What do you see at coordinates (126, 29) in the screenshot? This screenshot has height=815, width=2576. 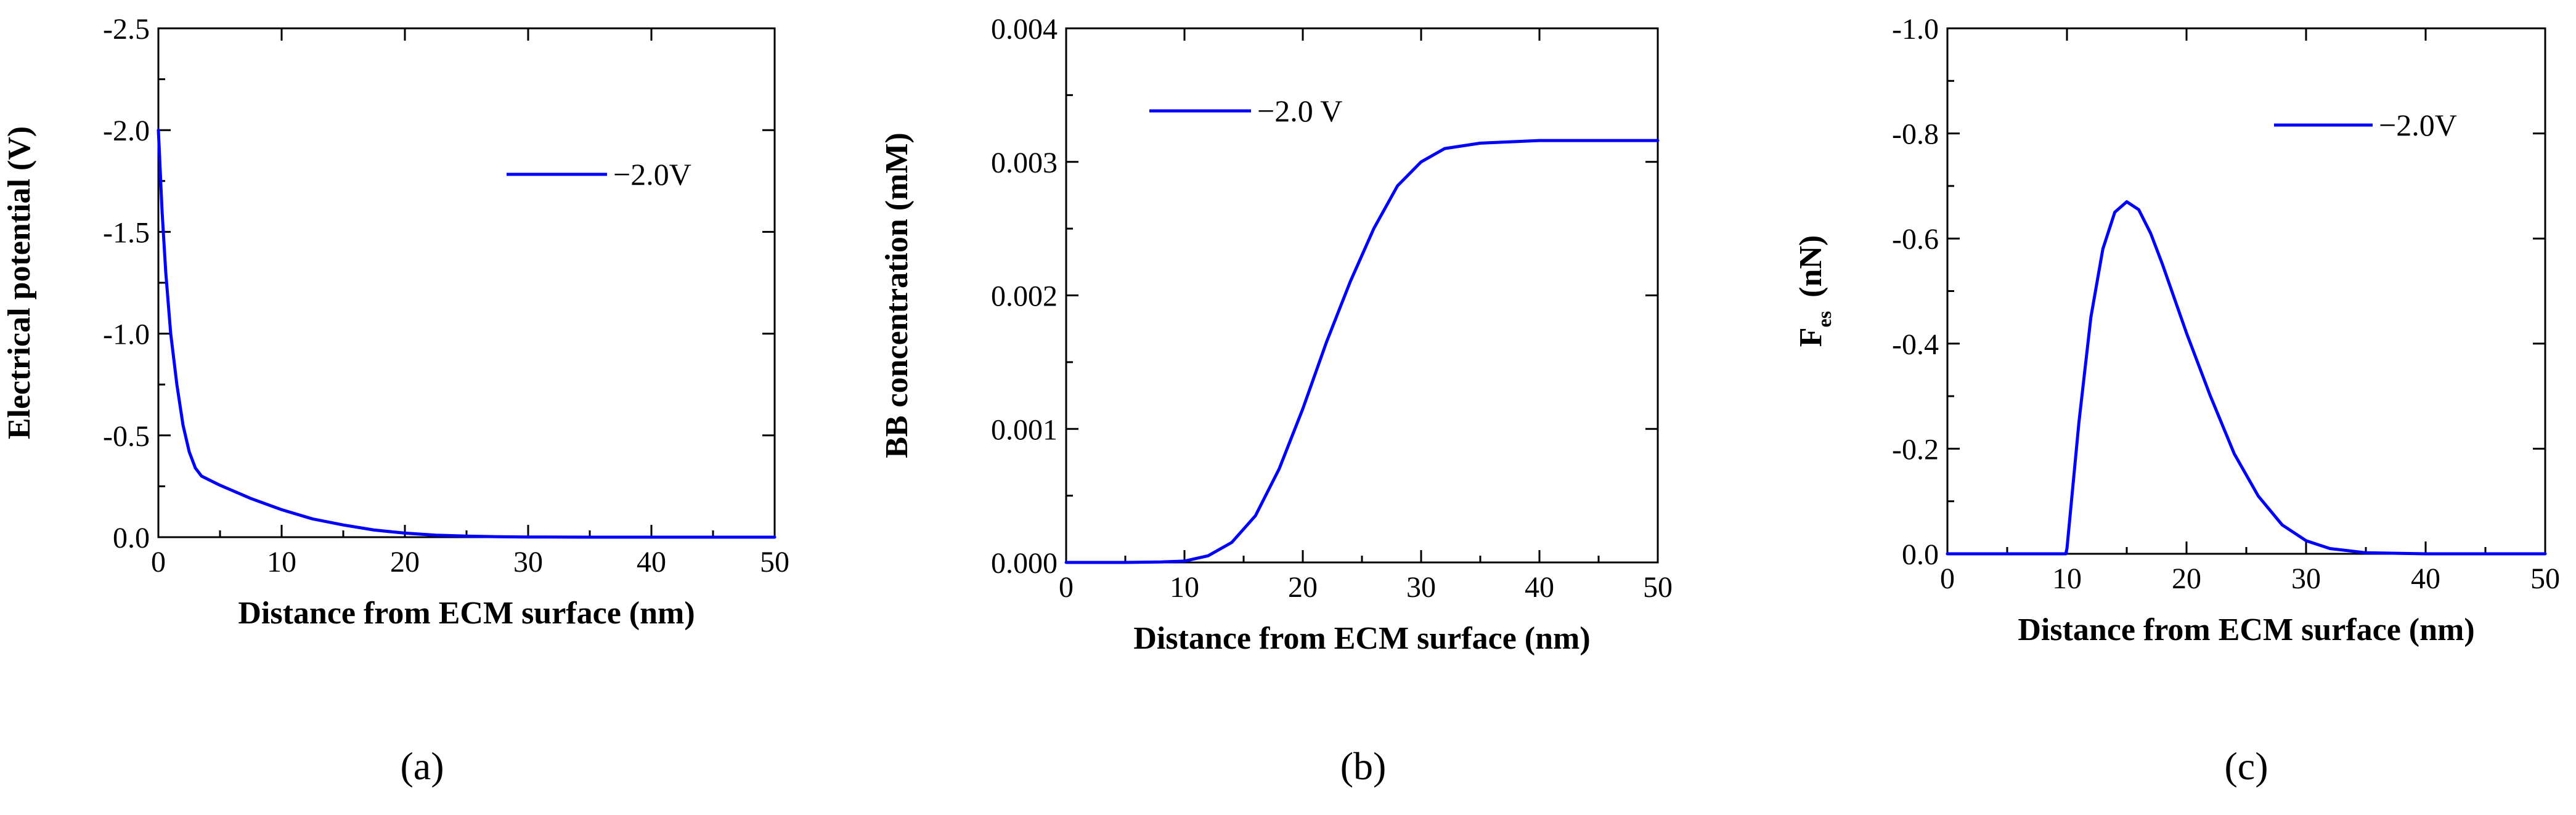 I see `y-tick-label: -2.5` at bounding box center [126, 29].